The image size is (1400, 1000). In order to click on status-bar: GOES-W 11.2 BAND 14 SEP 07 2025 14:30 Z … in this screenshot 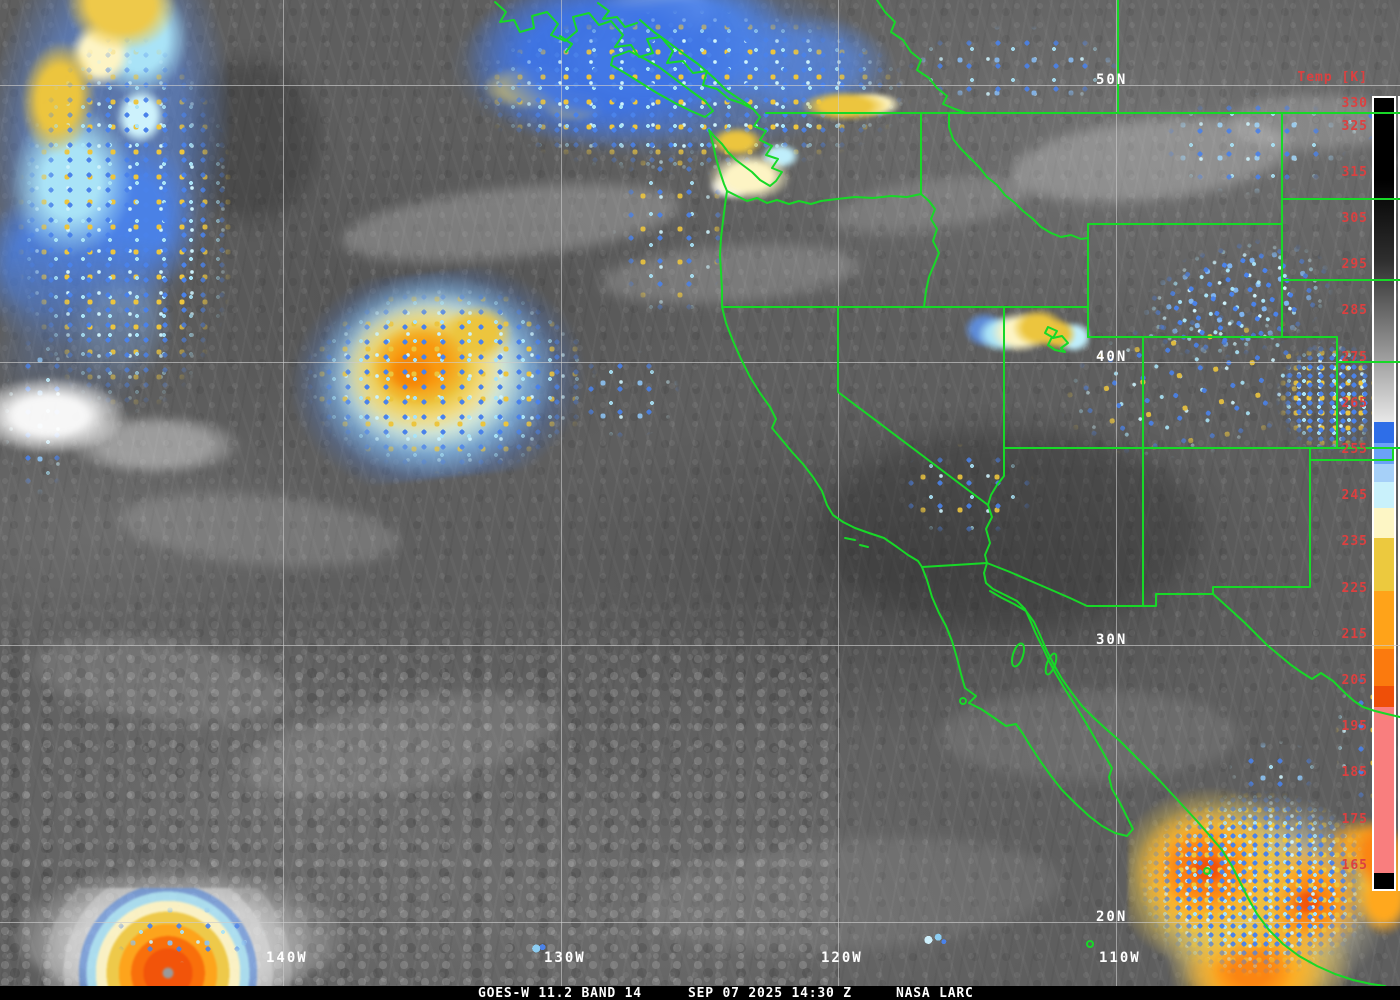, I will do `click(700, 993)`.